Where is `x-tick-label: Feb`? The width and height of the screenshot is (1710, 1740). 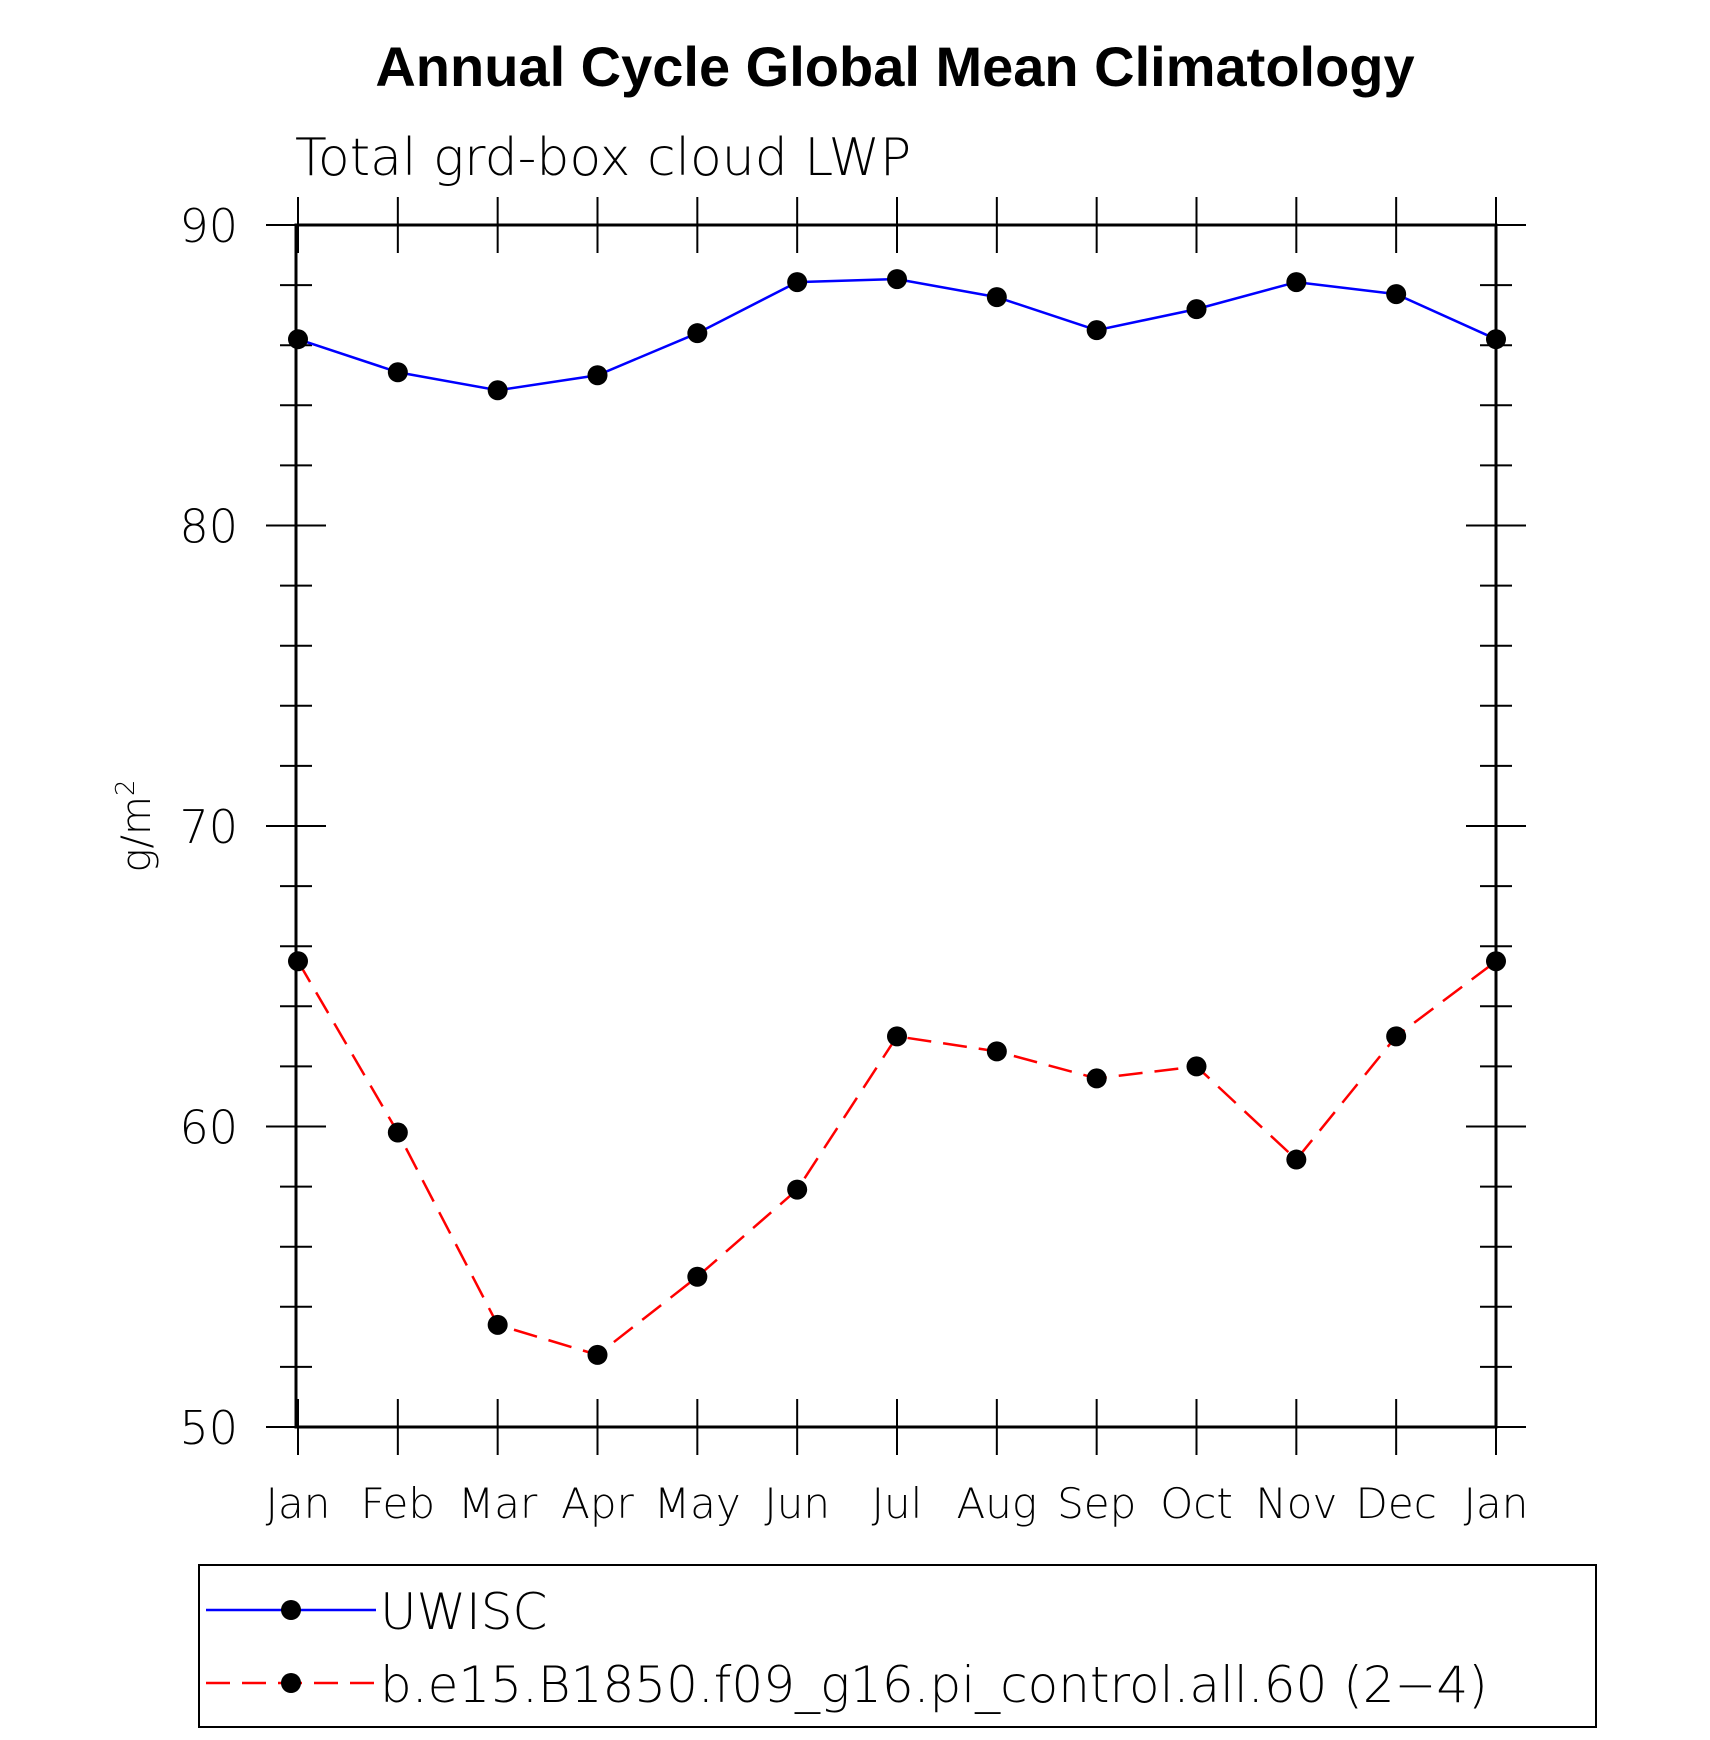 x-tick-label: Feb is located at coordinates (398, 1503).